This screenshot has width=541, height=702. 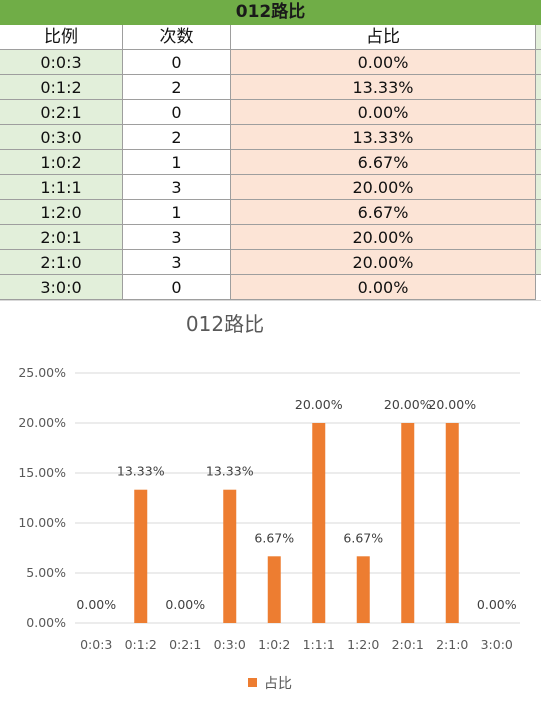 What do you see at coordinates (42, 522) in the screenshot?
I see `y-tick-label: 10.00%` at bounding box center [42, 522].